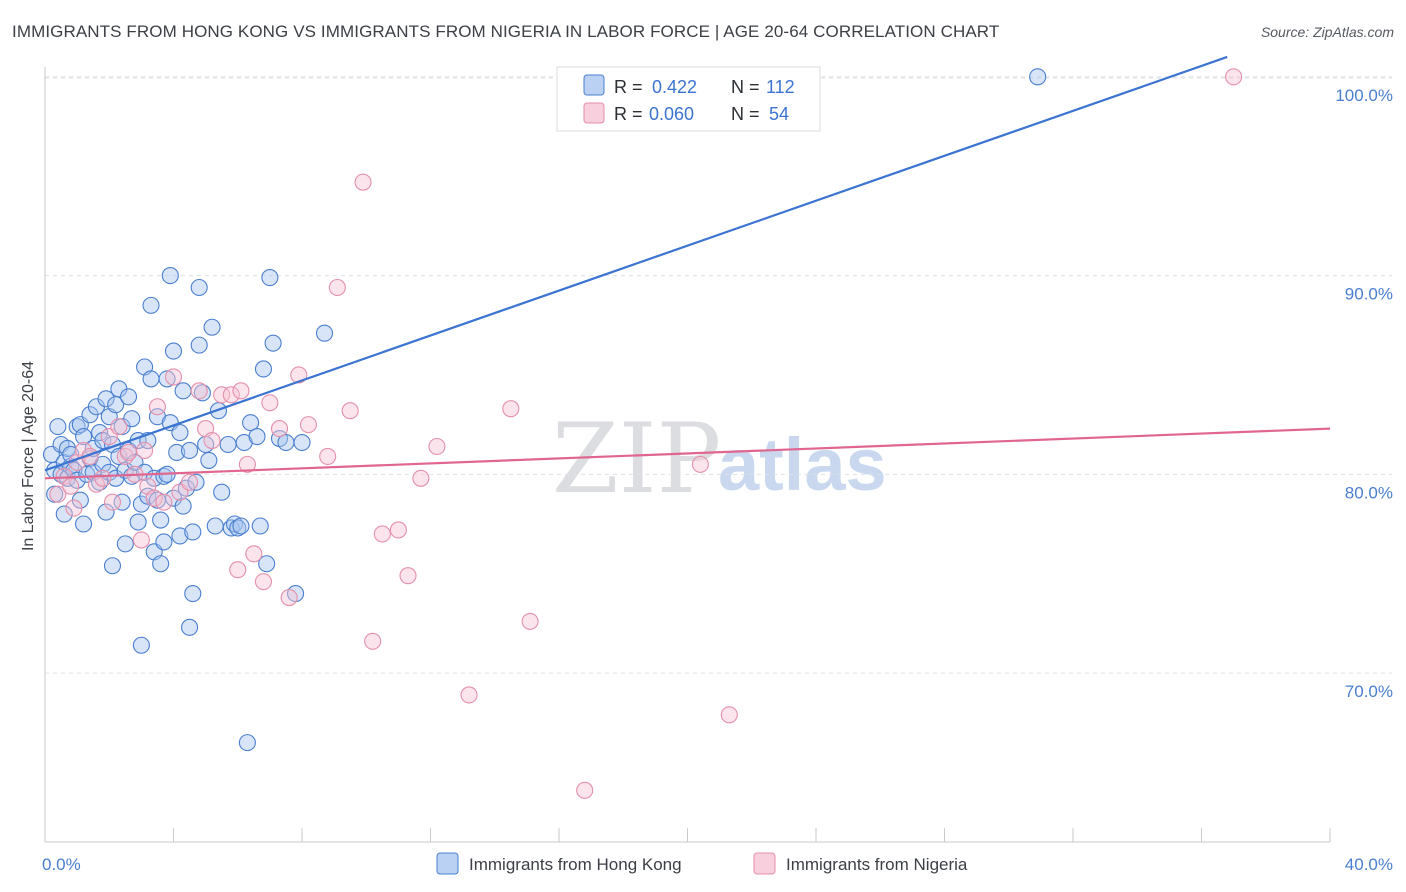 Image resolution: width=1406 pixels, height=892 pixels. What do you see at coordinates (1327, 32) in the screenshot?
I see `source-credit: Source: ZipAtlas.com` at bounding box center [1327, 32].